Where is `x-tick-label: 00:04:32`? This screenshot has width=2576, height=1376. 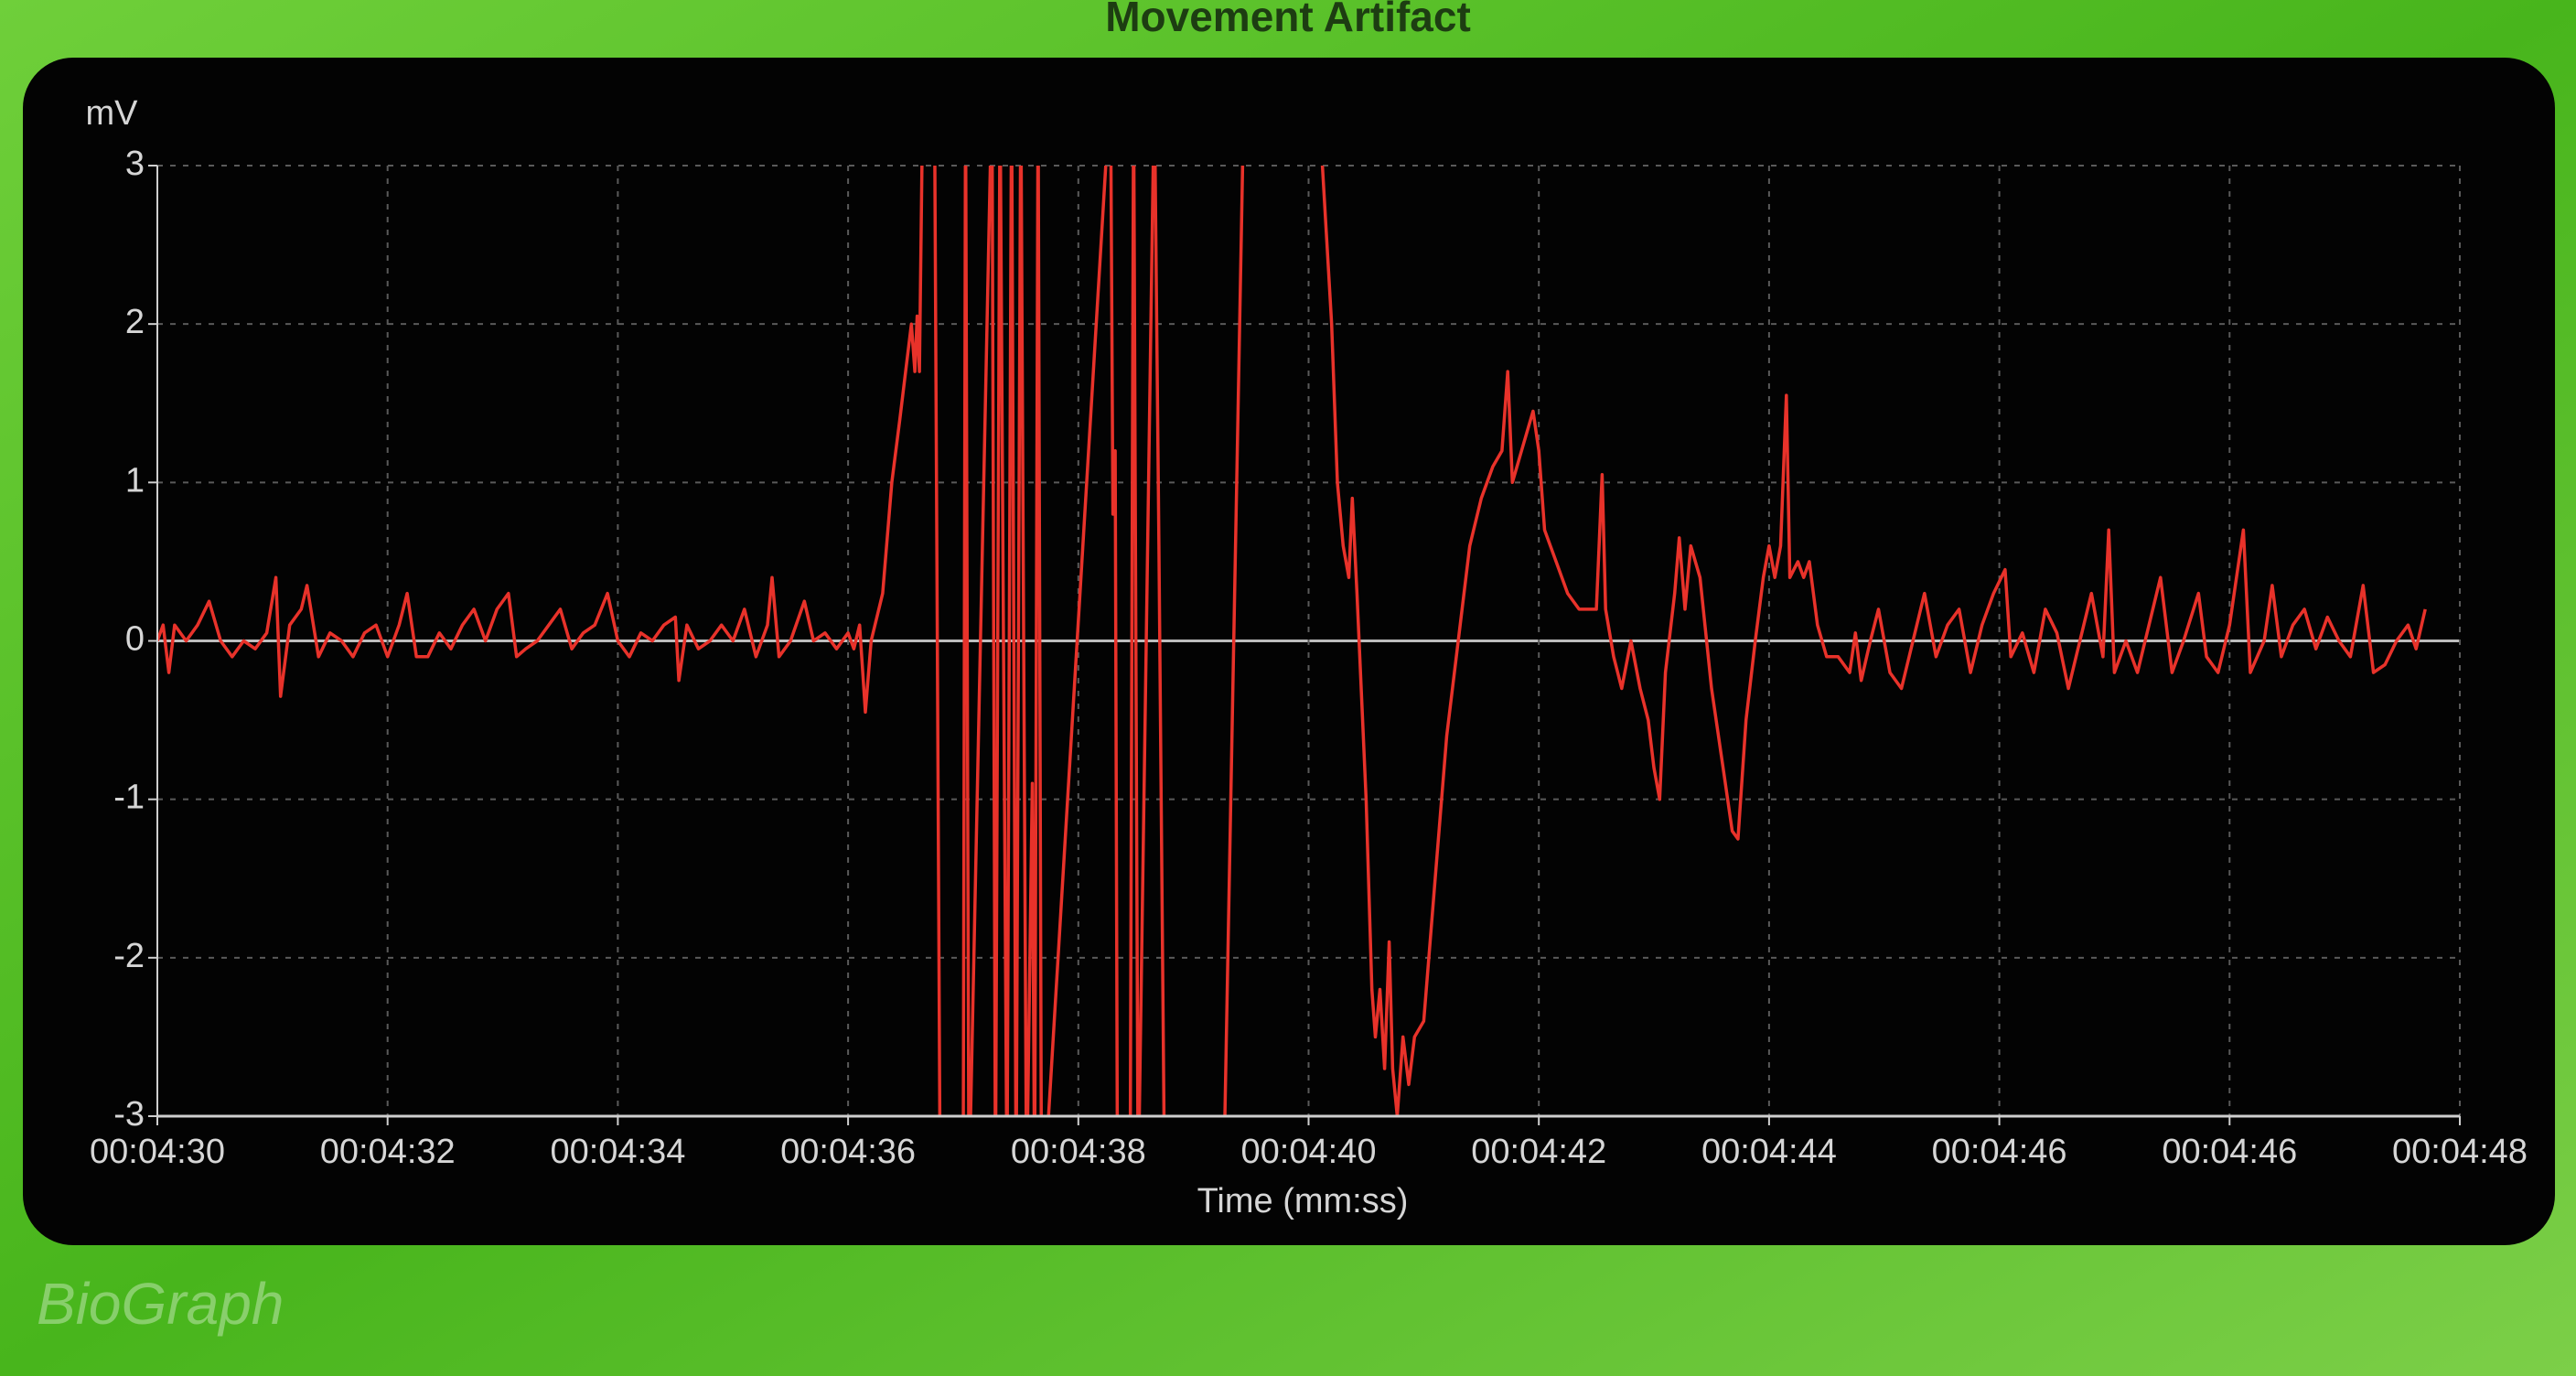
x-tick-label: 00:04:32 is located at coordinates (388, 1152).